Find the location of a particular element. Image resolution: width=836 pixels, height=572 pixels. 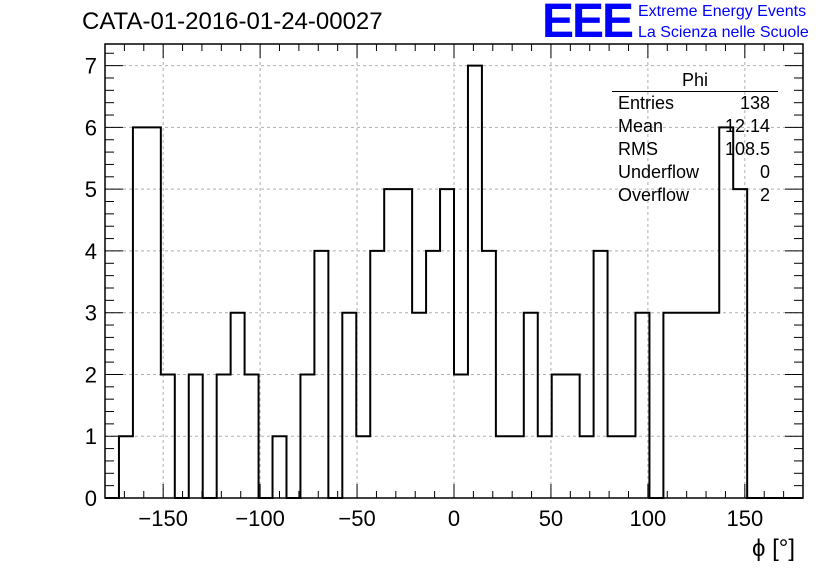

x-tick-label: 100 is located at coordinates (648, 518).